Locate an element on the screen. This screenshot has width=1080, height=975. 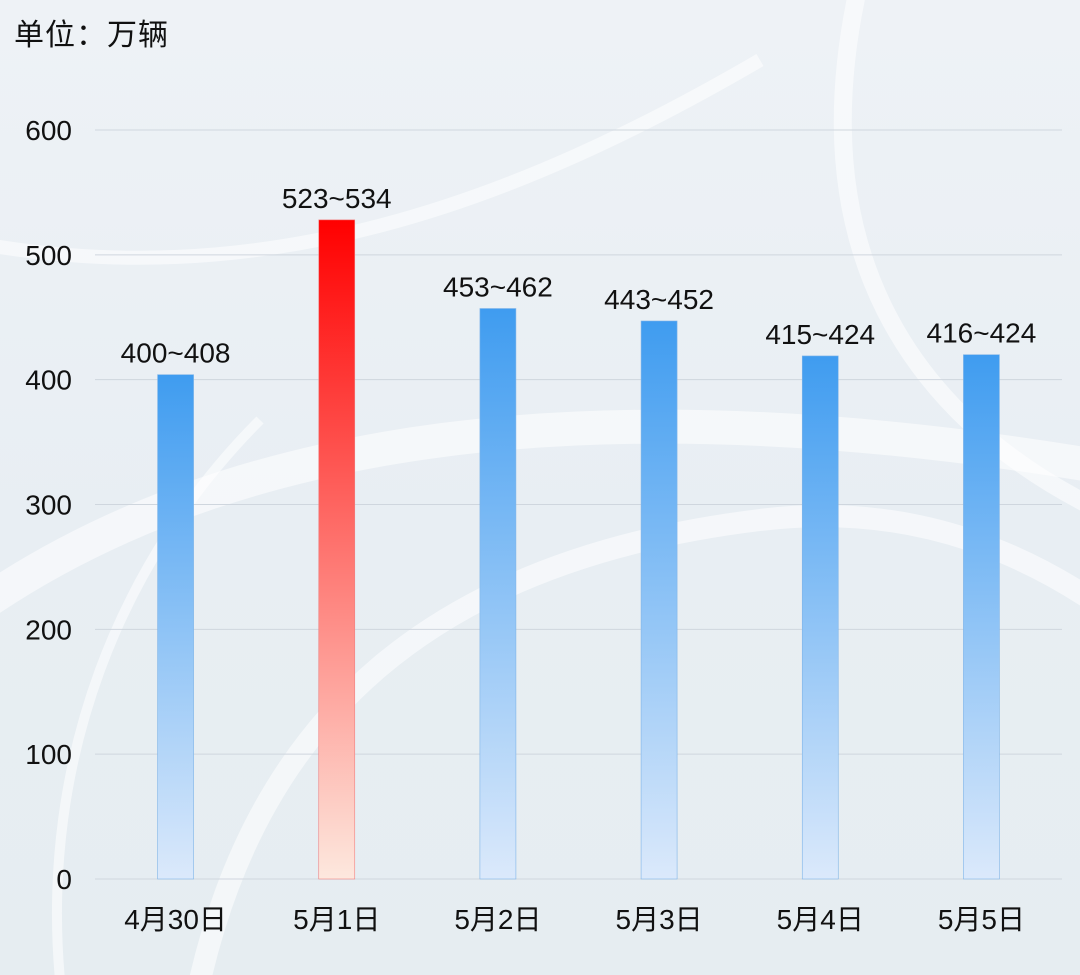
bar-value-label: 453~462 is located at coordinates (498, 287).